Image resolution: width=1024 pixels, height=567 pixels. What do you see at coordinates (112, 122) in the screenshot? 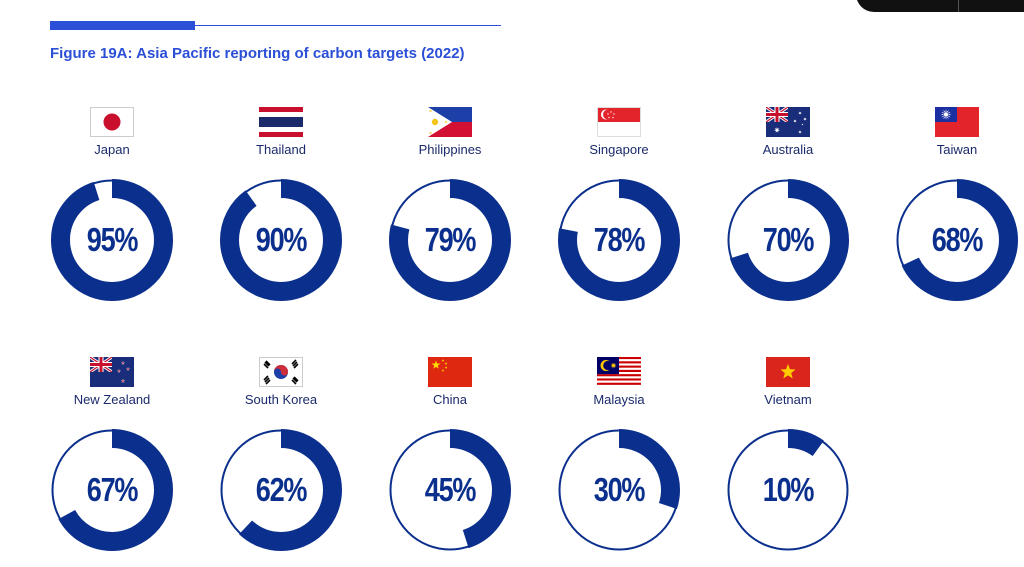
I see `japan-flag-icon` at bounding box center [112, 122].